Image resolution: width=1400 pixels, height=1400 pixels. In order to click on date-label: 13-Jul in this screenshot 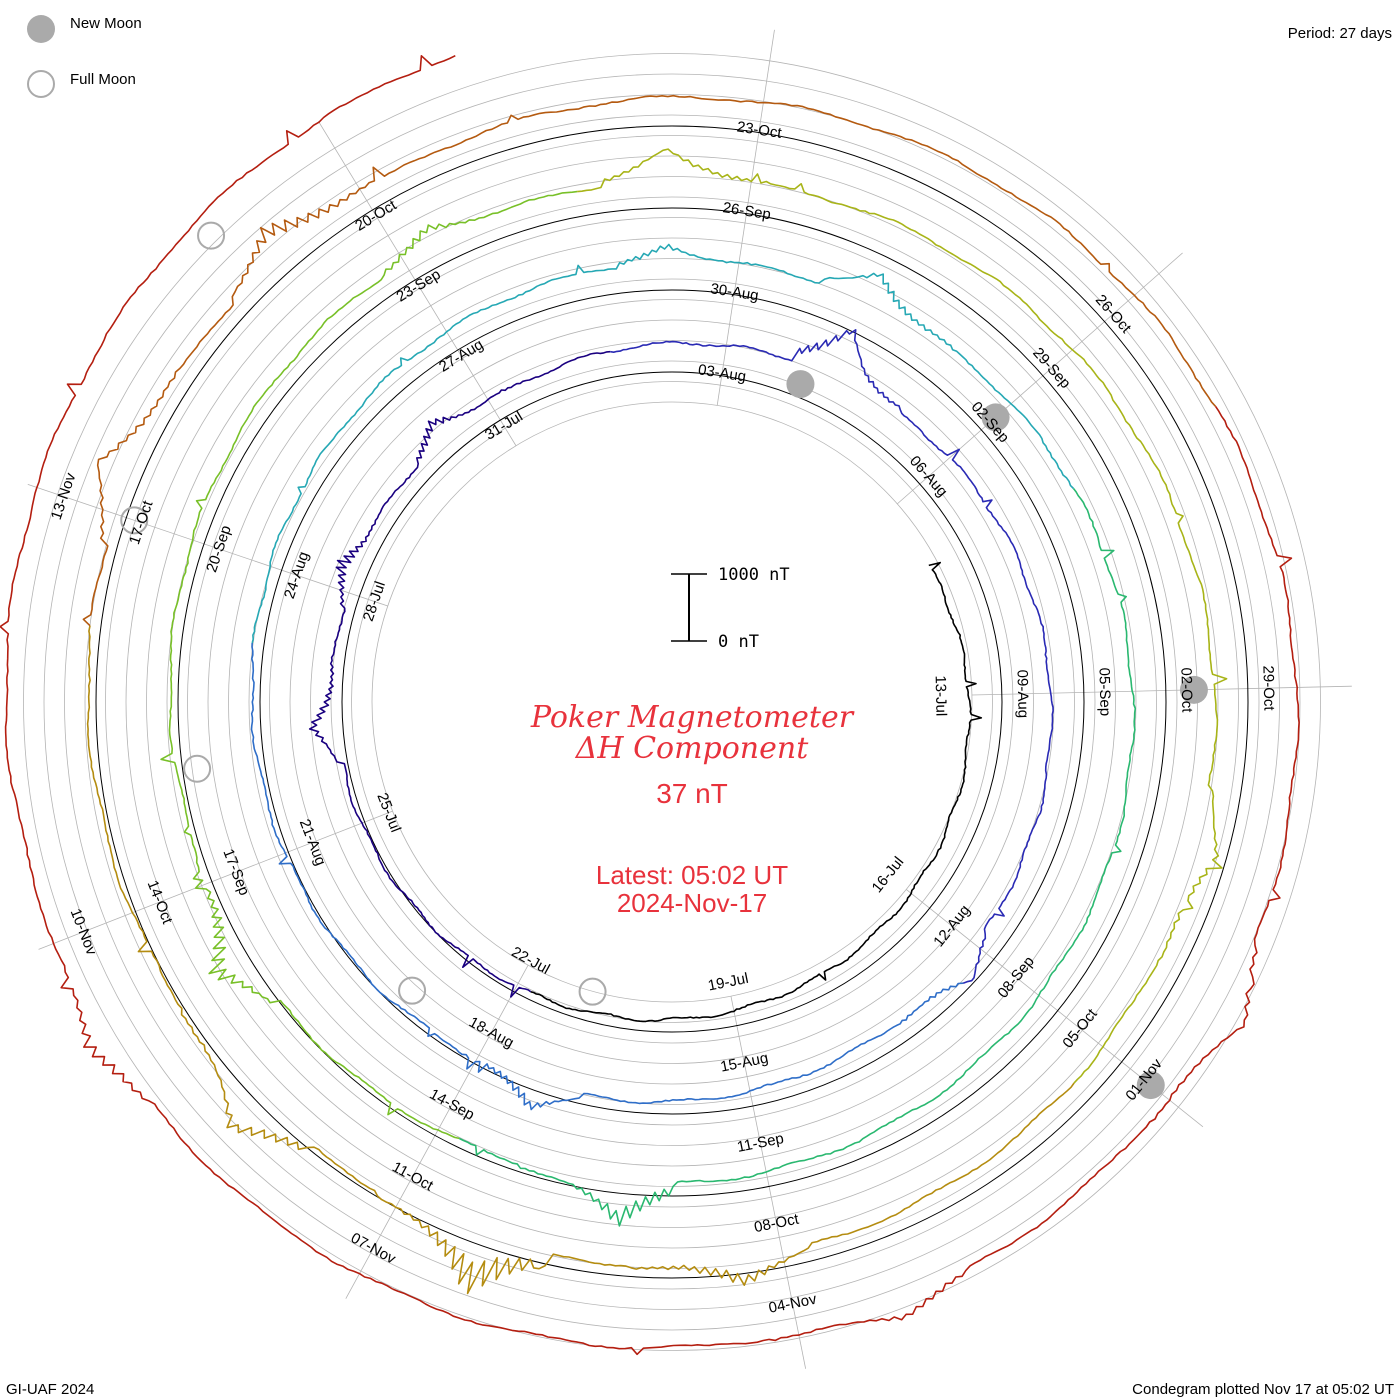, I will do `click(941, 695)`.